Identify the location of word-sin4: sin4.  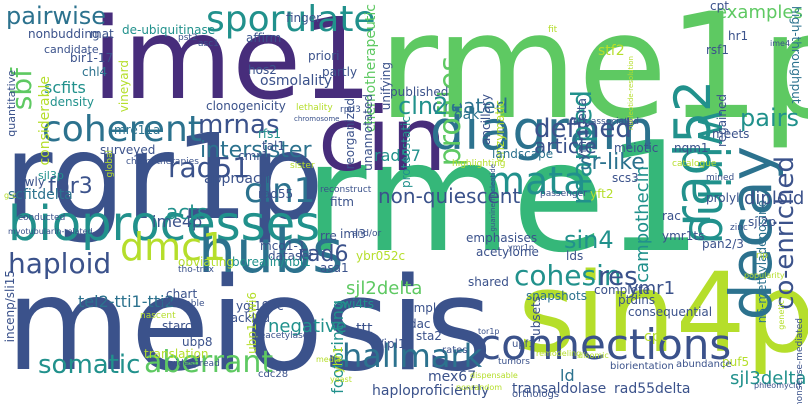
(589, 240).